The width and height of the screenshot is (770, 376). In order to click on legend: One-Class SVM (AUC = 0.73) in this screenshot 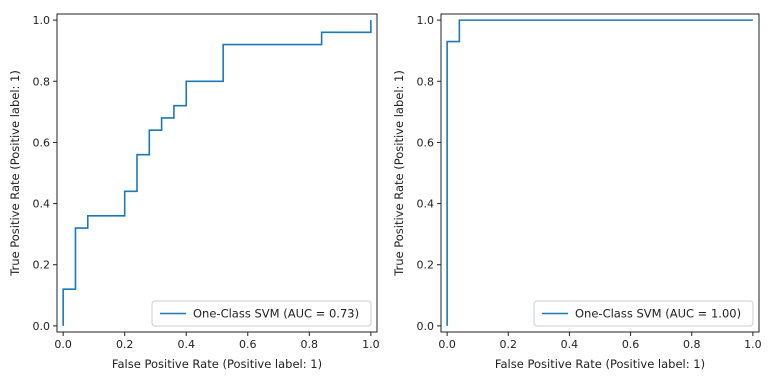, I will do `click(261, 313)`.